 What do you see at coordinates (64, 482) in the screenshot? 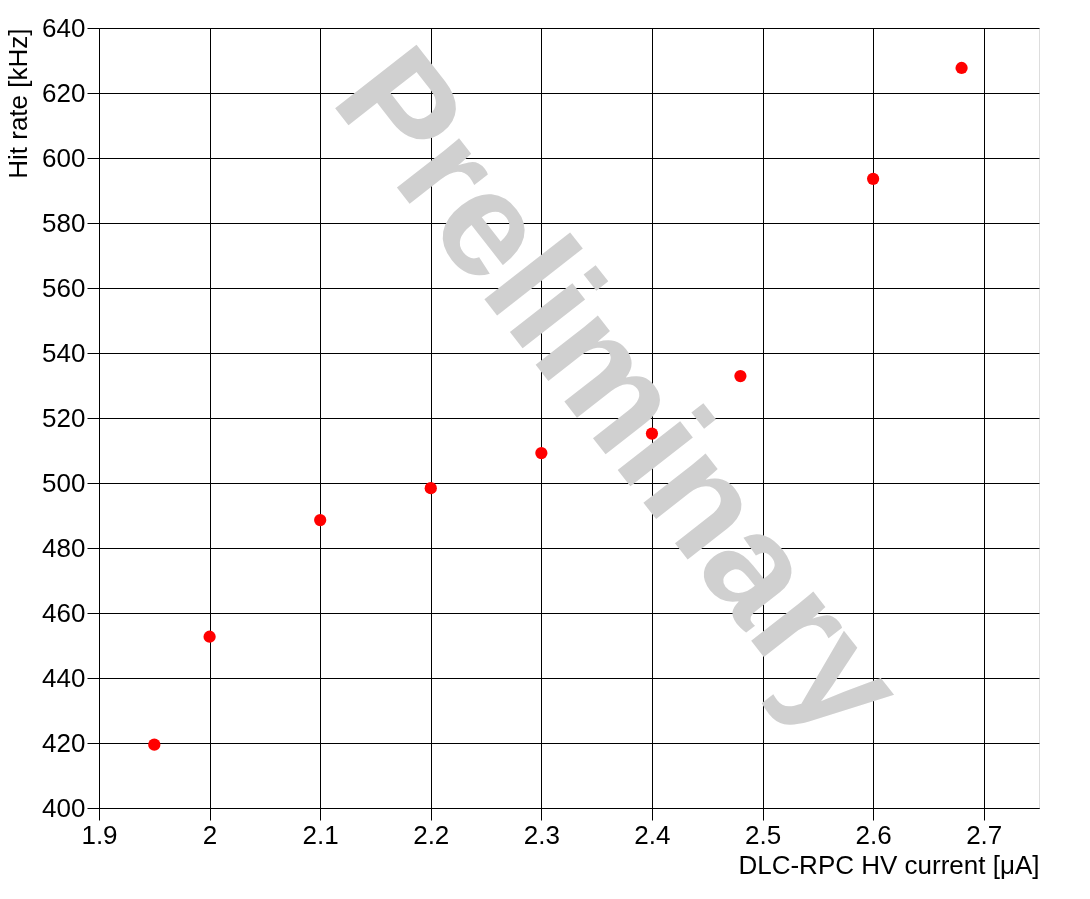
I see `y-tick-label: 500` at bounding box center [64, 482].